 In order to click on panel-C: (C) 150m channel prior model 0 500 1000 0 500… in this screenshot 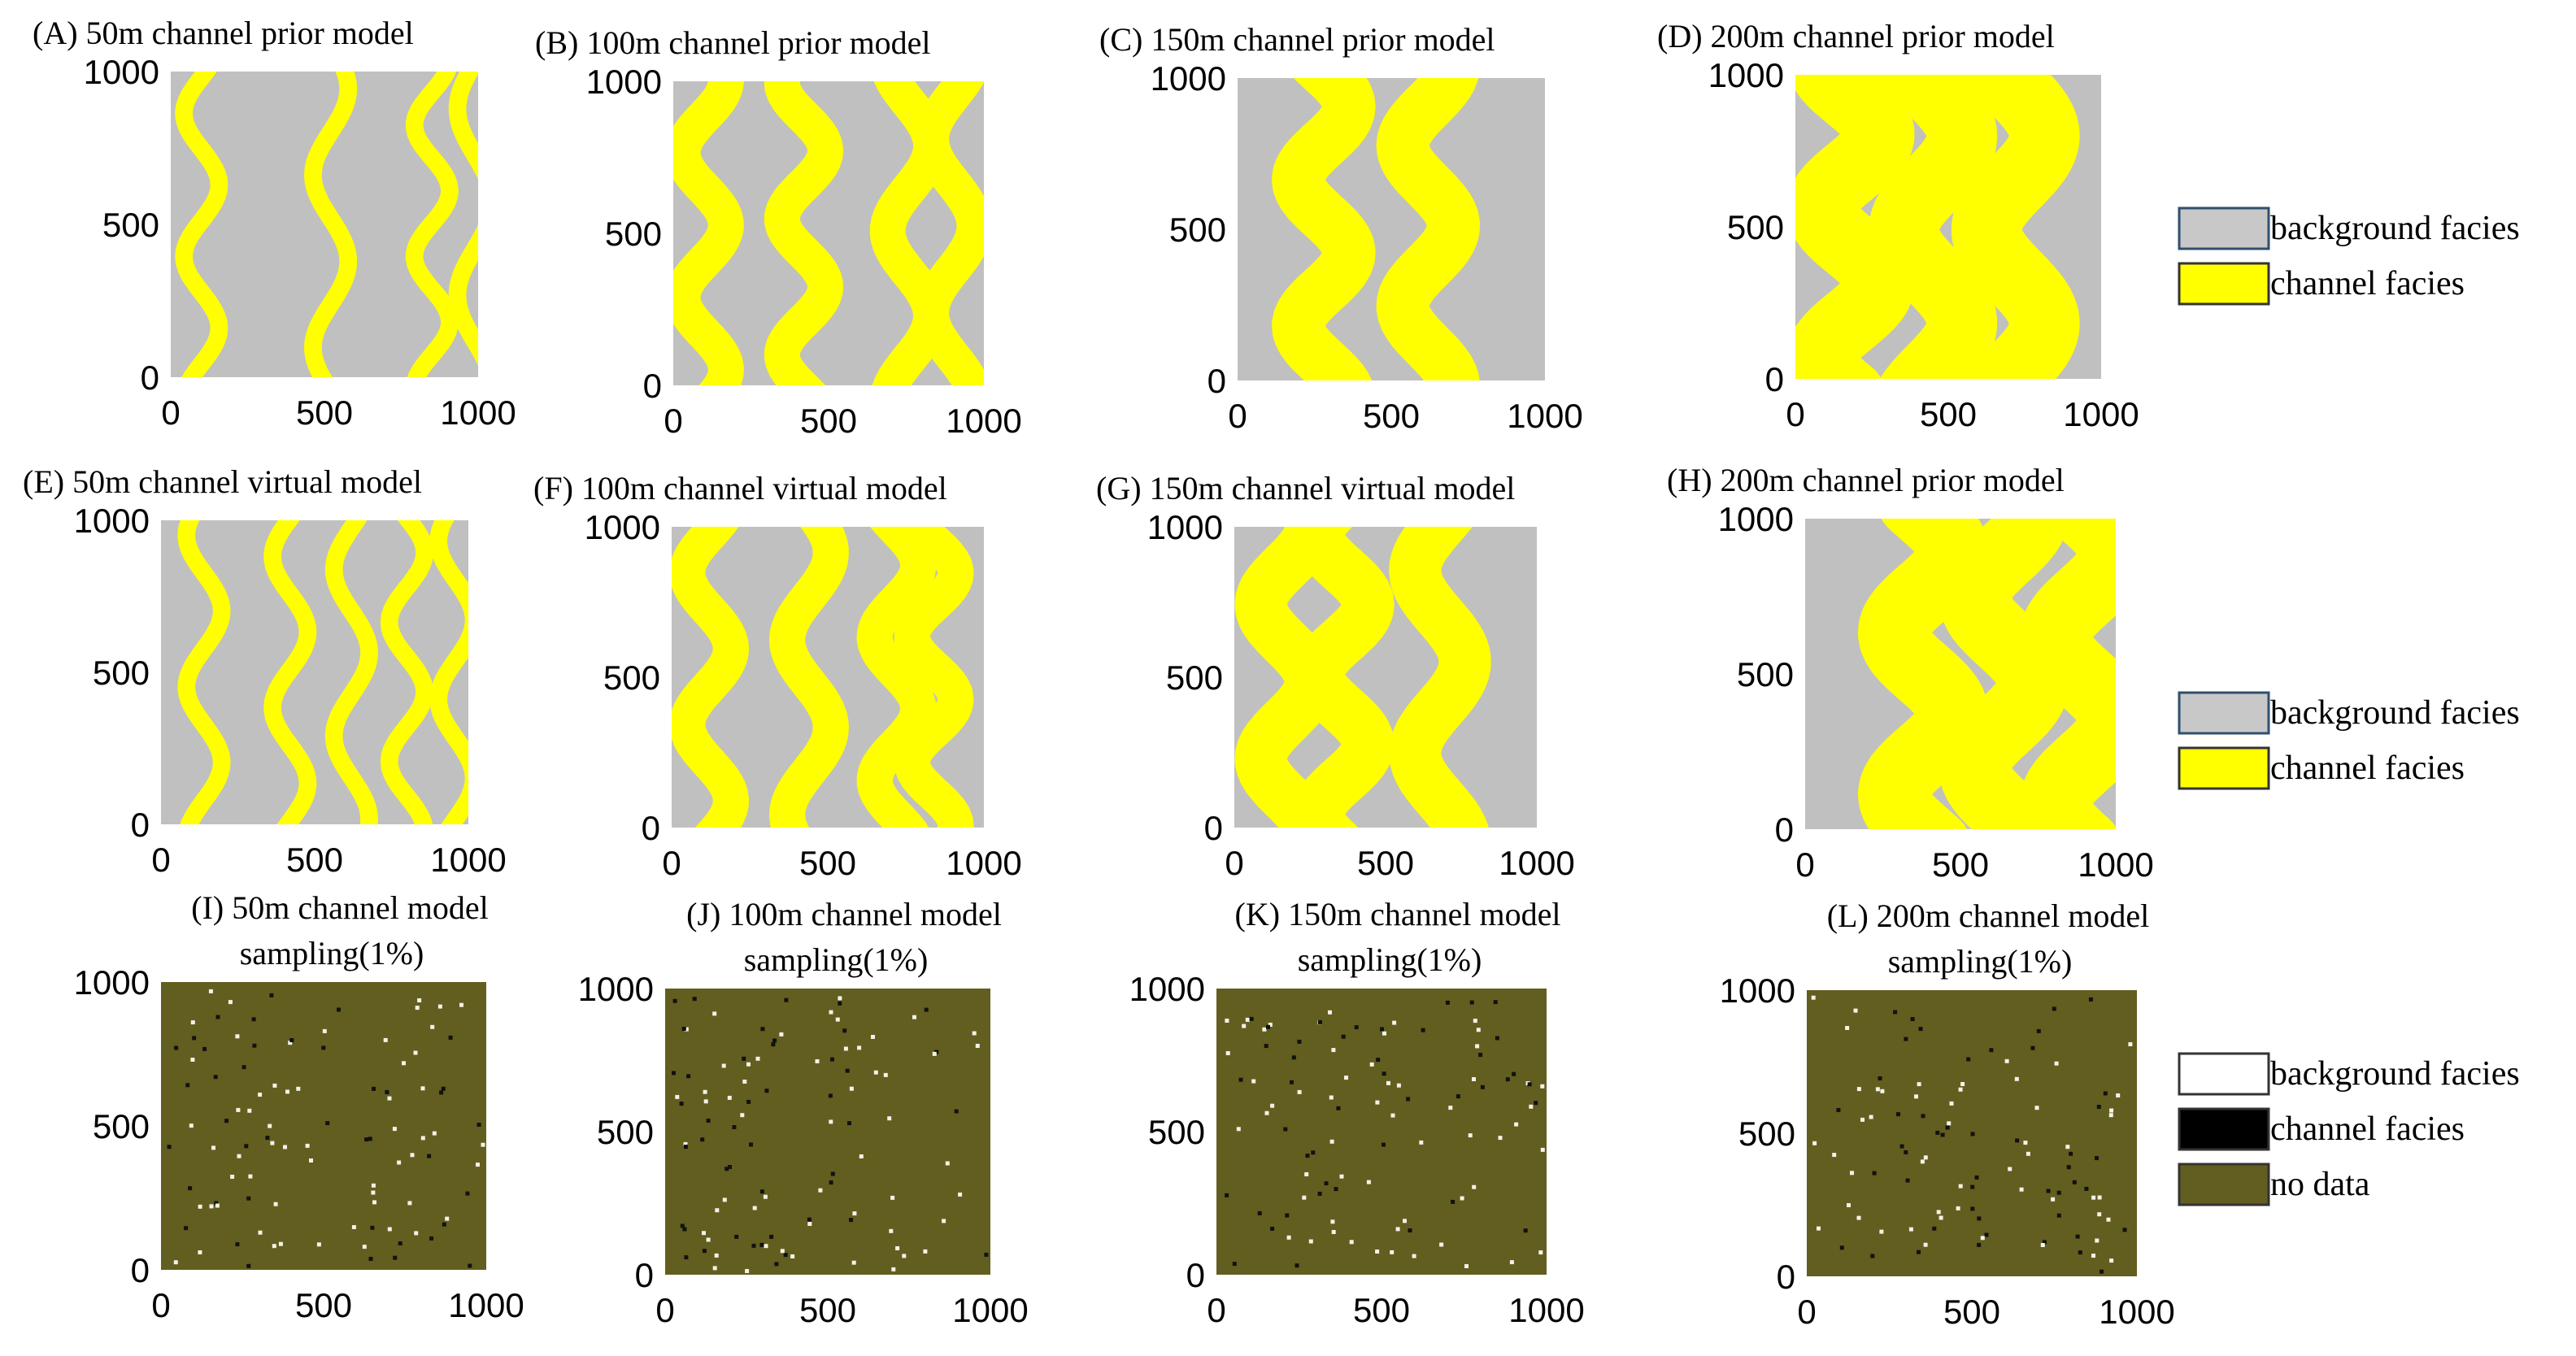, I will do `click(1341, 228)`.